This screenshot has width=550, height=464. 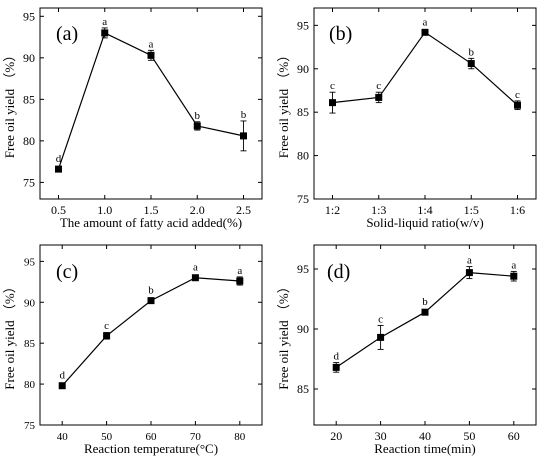 I want to click on panel-d-x-axis-title: Reaction time(min), so click(x=424, y=448).